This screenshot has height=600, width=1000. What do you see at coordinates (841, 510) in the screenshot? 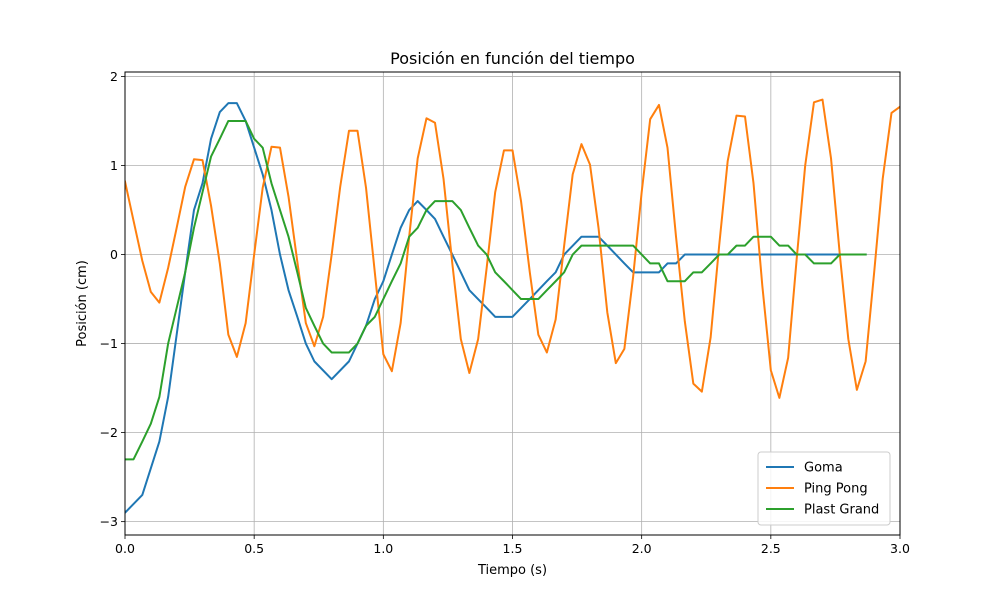
I see `legend-label: Plast Grand` at bounding box center [841, 510].